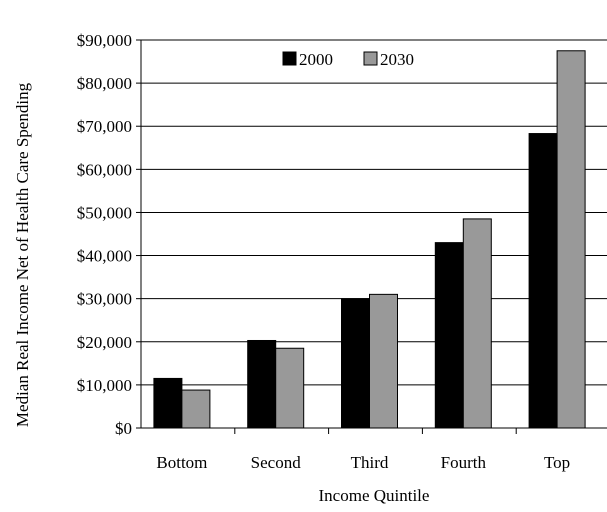 The image size is (607, 512). Describe the element at coordinates (557, 462) in the screenshot. I see `x-tick-label: Top` at that location.